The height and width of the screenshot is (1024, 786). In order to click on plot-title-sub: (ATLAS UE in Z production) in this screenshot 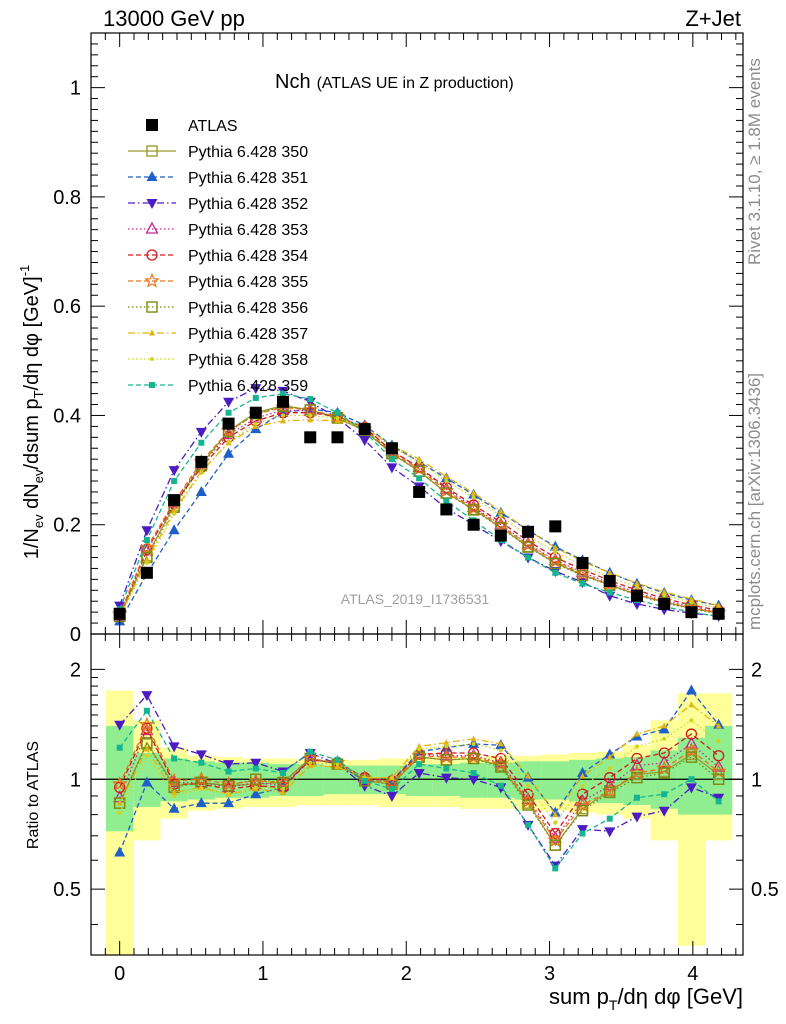, I will do `click(415, 83)`.